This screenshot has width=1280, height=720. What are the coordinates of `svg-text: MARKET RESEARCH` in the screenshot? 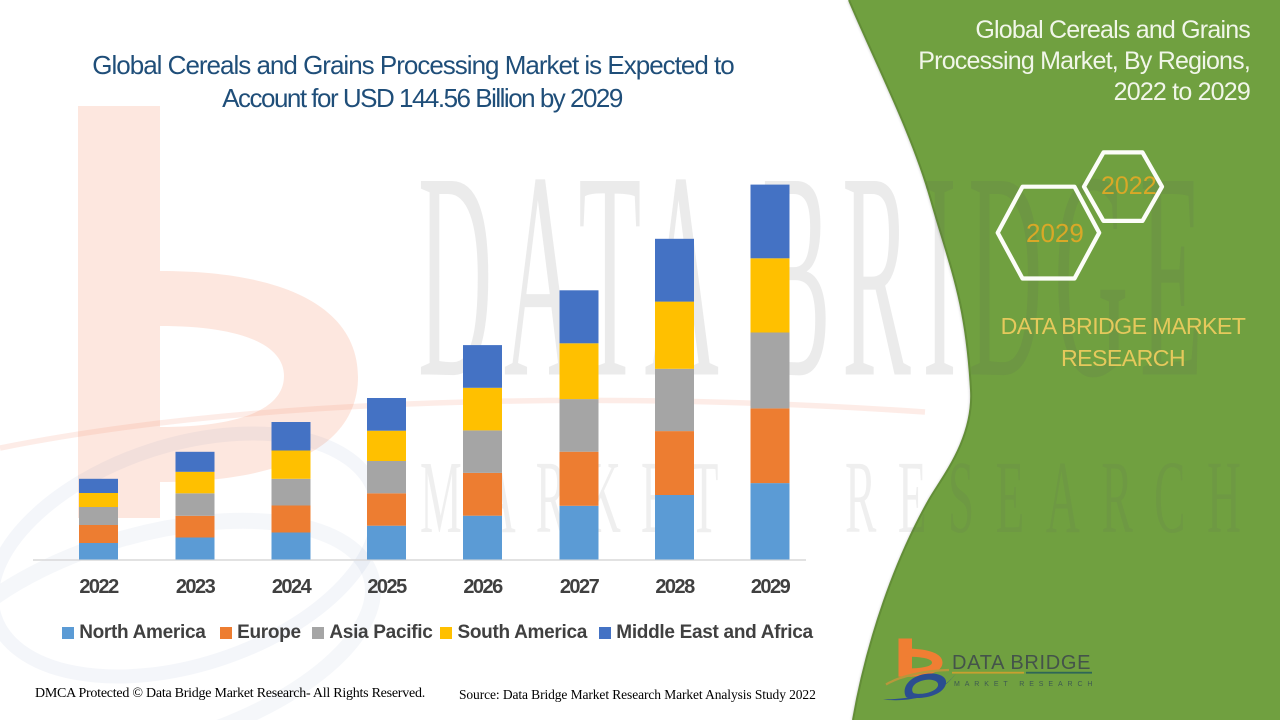 It's located at (1025, 684).